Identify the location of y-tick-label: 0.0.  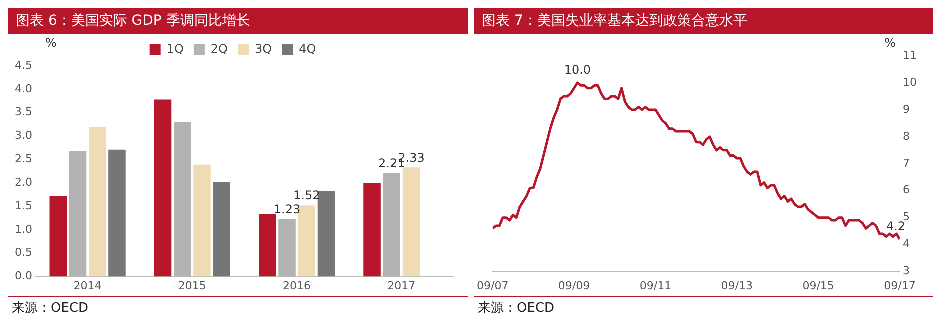
(23, 276).